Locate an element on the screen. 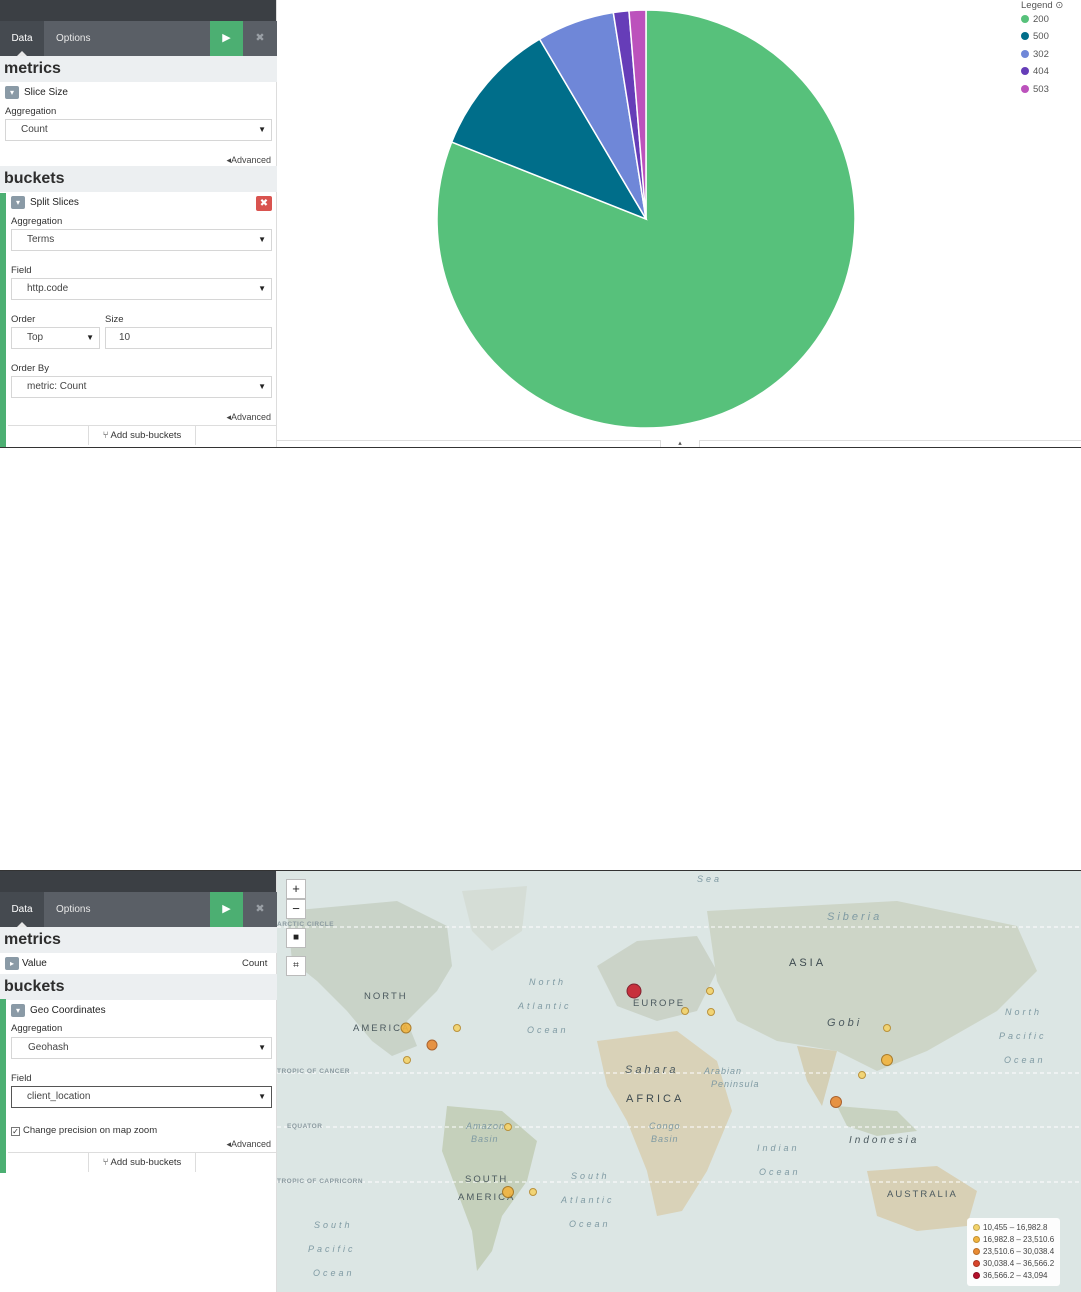  draw-rectangle-button: ■ is located at coordinates (296, 938).